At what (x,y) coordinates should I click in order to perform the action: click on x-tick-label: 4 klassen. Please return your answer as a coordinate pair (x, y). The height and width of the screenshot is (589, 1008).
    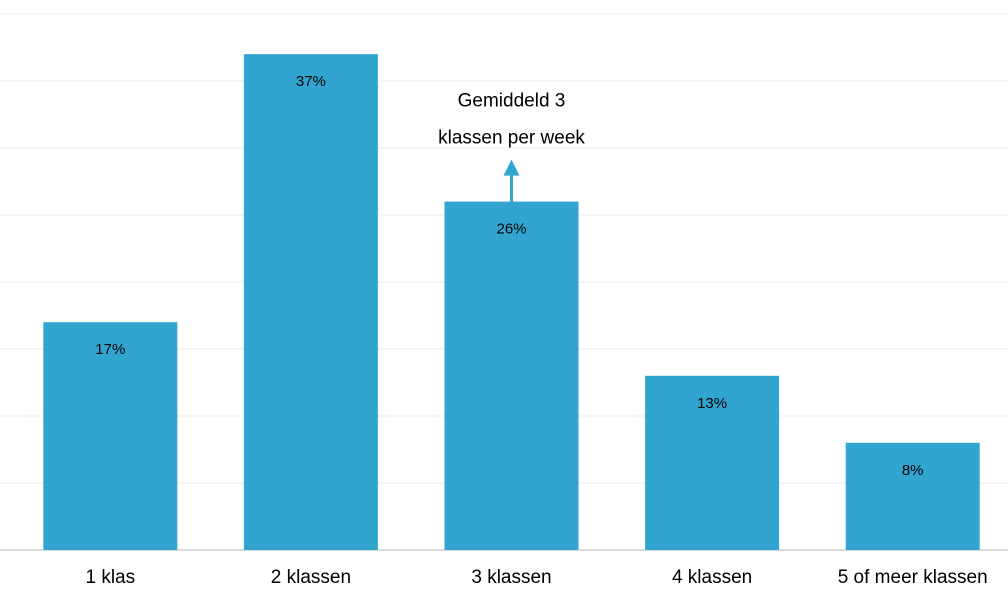
    Looking at the image, I should click on (712, 577).